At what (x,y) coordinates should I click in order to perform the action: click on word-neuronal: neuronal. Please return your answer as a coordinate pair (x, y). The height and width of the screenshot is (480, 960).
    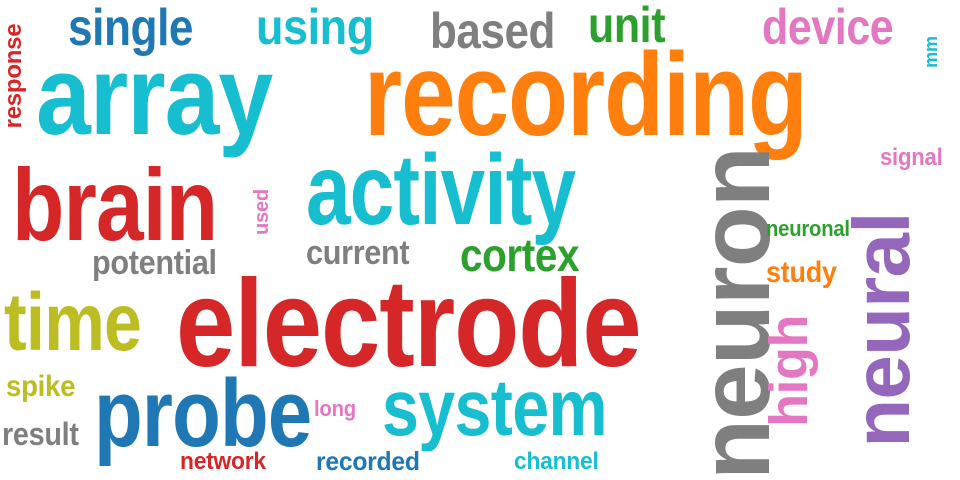
    Looking at the image, I should click on (808, 228).